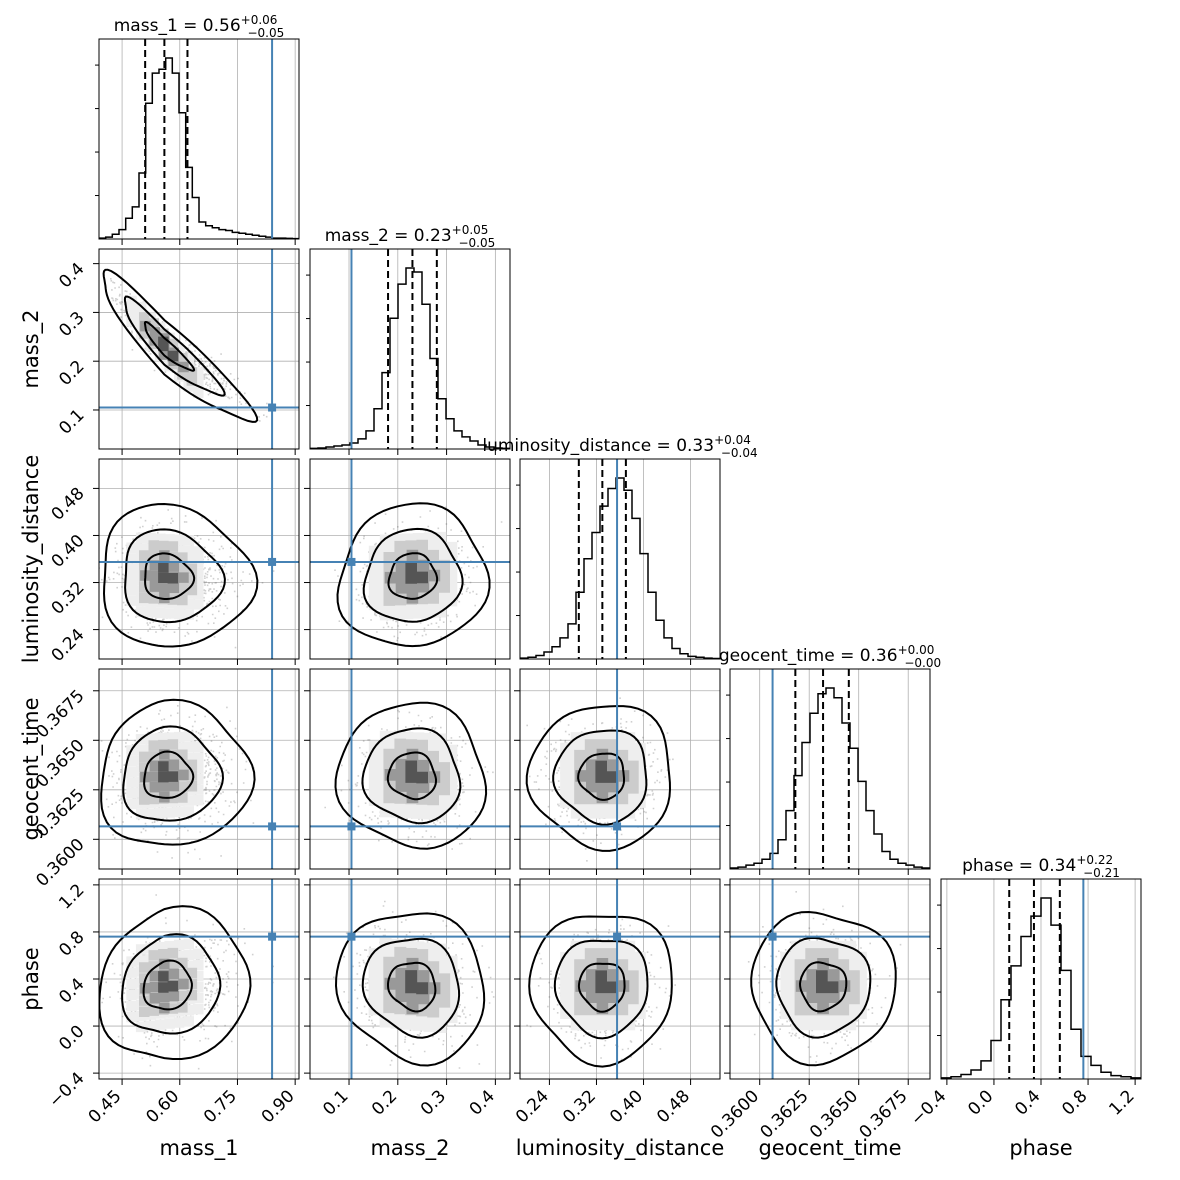 This screenshot has width=1180, height=1180. Describe the element at coordinates (31, 348) in the screenshot. I see `y-axis-label-mass_2: mass_2` at that location.